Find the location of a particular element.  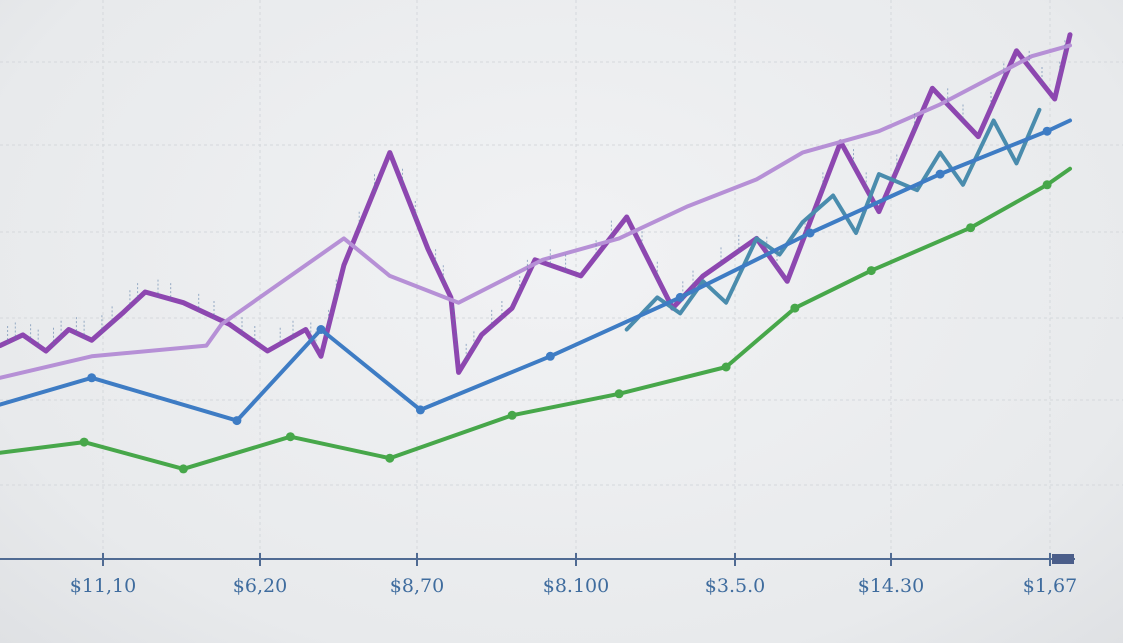

x-tick-label: $6,20 is located at coordinates (260, 586).